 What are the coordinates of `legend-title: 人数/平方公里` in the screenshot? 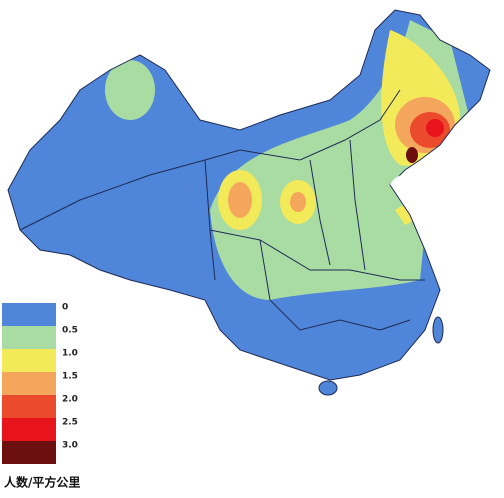 It's located at (42, 482).